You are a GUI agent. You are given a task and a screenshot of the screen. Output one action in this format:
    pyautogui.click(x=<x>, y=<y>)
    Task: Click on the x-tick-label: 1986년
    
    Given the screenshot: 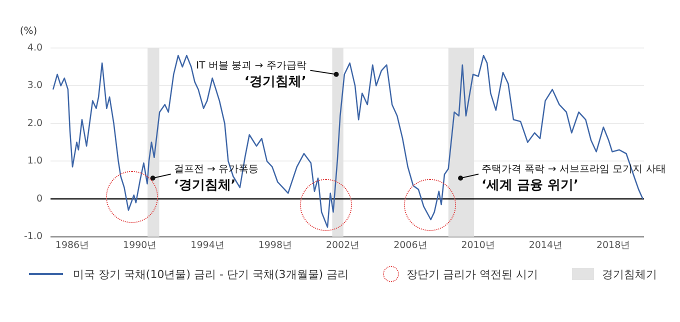 What is the action you would take?
    pyautogui.click(x=72, y=245)
    